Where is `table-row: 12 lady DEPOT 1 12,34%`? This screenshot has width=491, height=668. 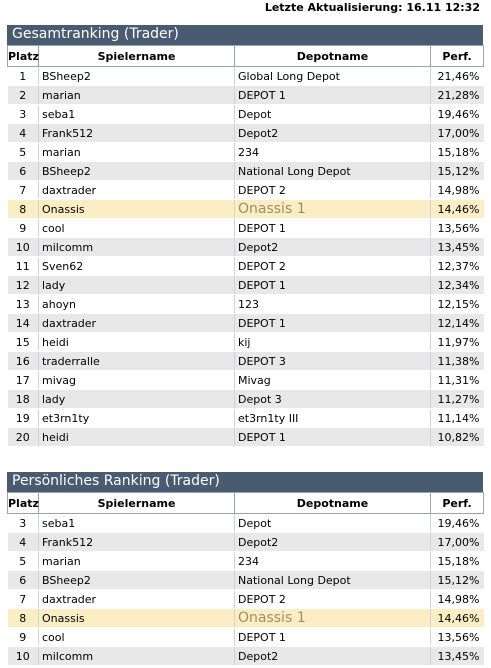
table-row: 12 lady DEPOT 1 12,34% is located at coordinates (245, 285).